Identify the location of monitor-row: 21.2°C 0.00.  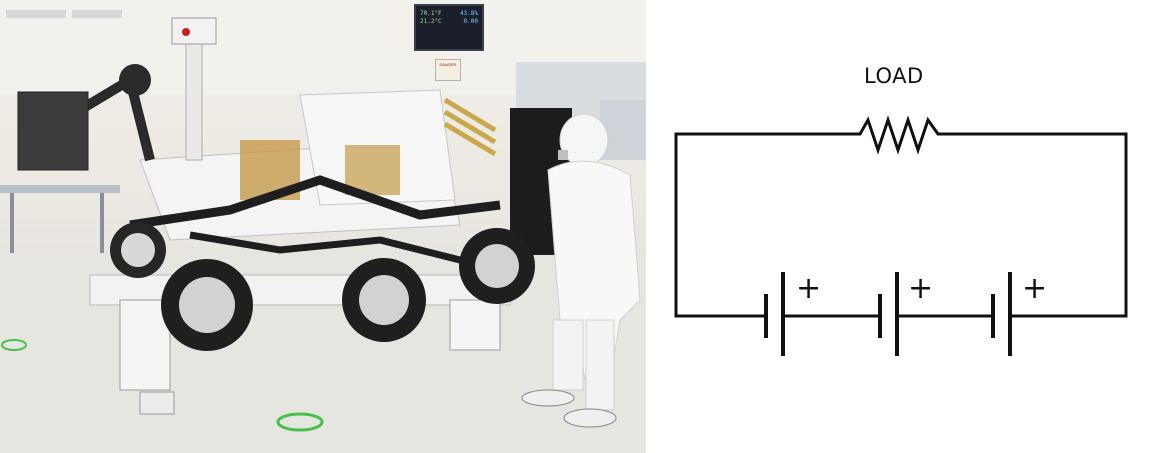
(449, 22).